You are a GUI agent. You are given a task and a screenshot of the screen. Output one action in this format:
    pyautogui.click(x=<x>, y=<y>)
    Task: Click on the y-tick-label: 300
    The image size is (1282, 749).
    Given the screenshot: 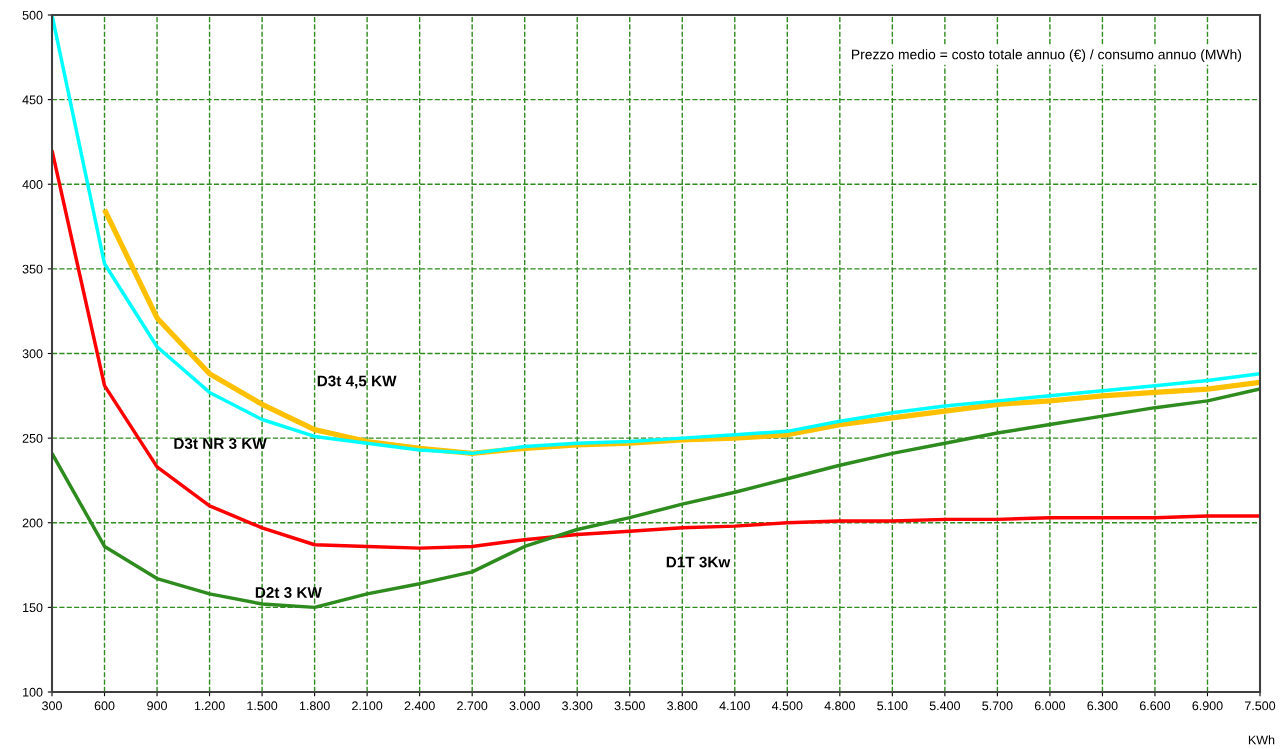 What is the action you would take?
    pyautogui.click(x=32, y=354)
    